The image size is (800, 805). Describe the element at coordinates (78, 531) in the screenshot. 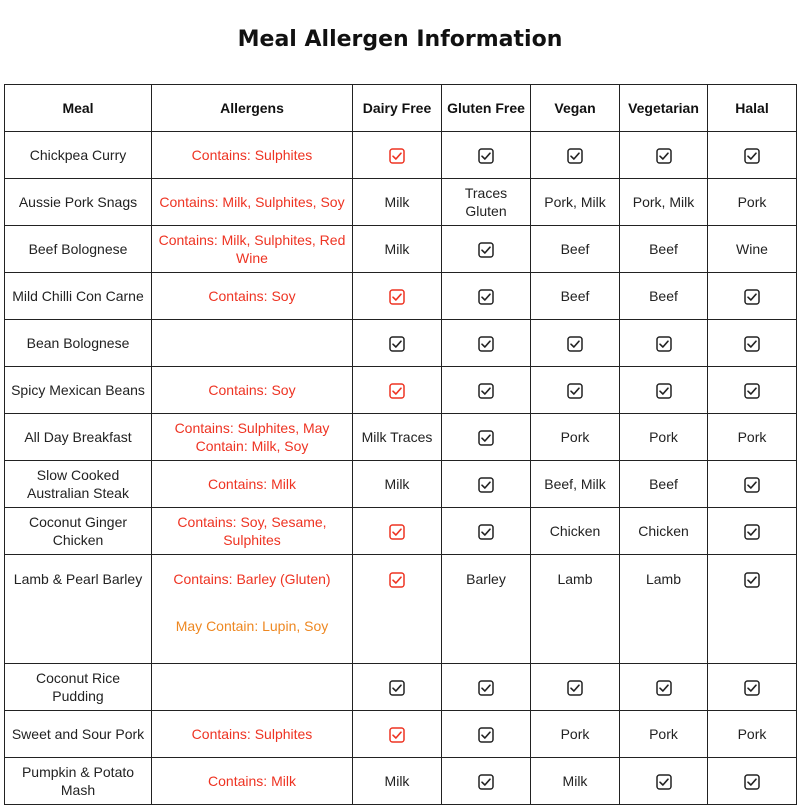

I see `meal-name: Coconut Ginger Chicken` at that location.